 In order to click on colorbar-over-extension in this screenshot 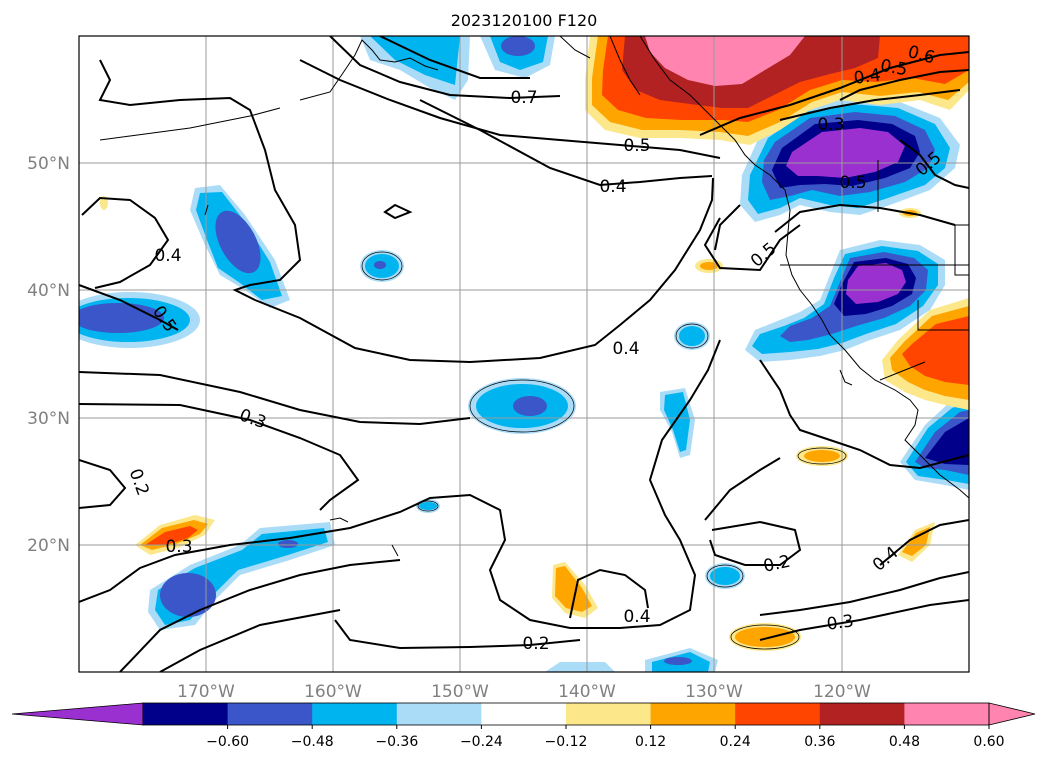, I will do `click(1012, 714)`.